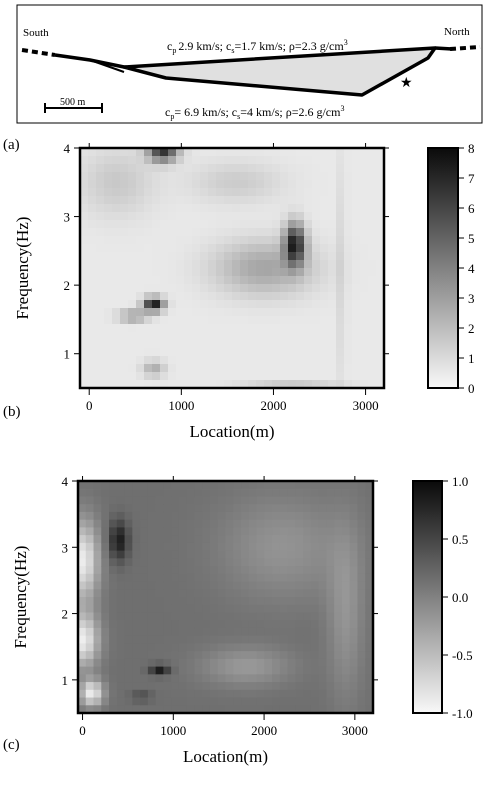 This screenshot has width=490, height=788. What do you see at coordinates (457, 32) in the screenshot?
I see `north-label: North` at bounding box center [457, 32].